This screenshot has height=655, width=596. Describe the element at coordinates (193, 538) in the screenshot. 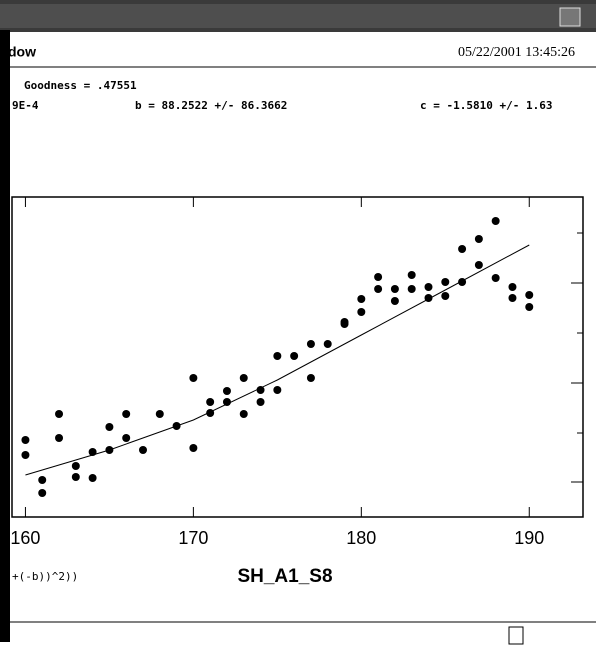

I see `x-tick-label: 170` at that location.